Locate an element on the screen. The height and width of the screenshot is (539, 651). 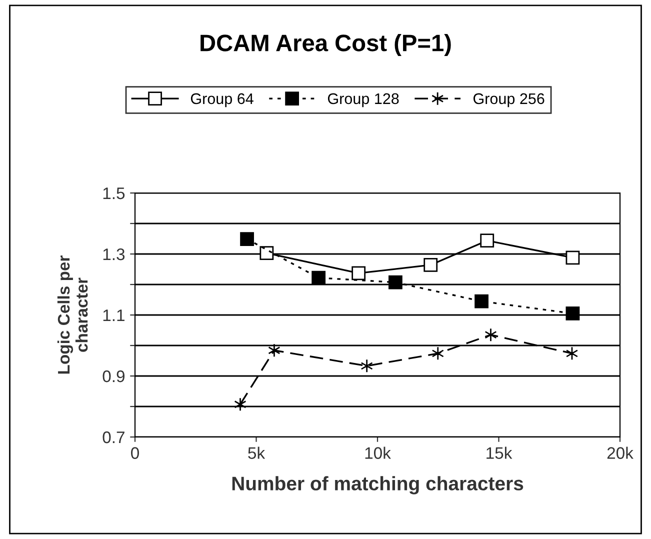
x-axis-title: Number of matching characters is located at coordinates (378, 485).